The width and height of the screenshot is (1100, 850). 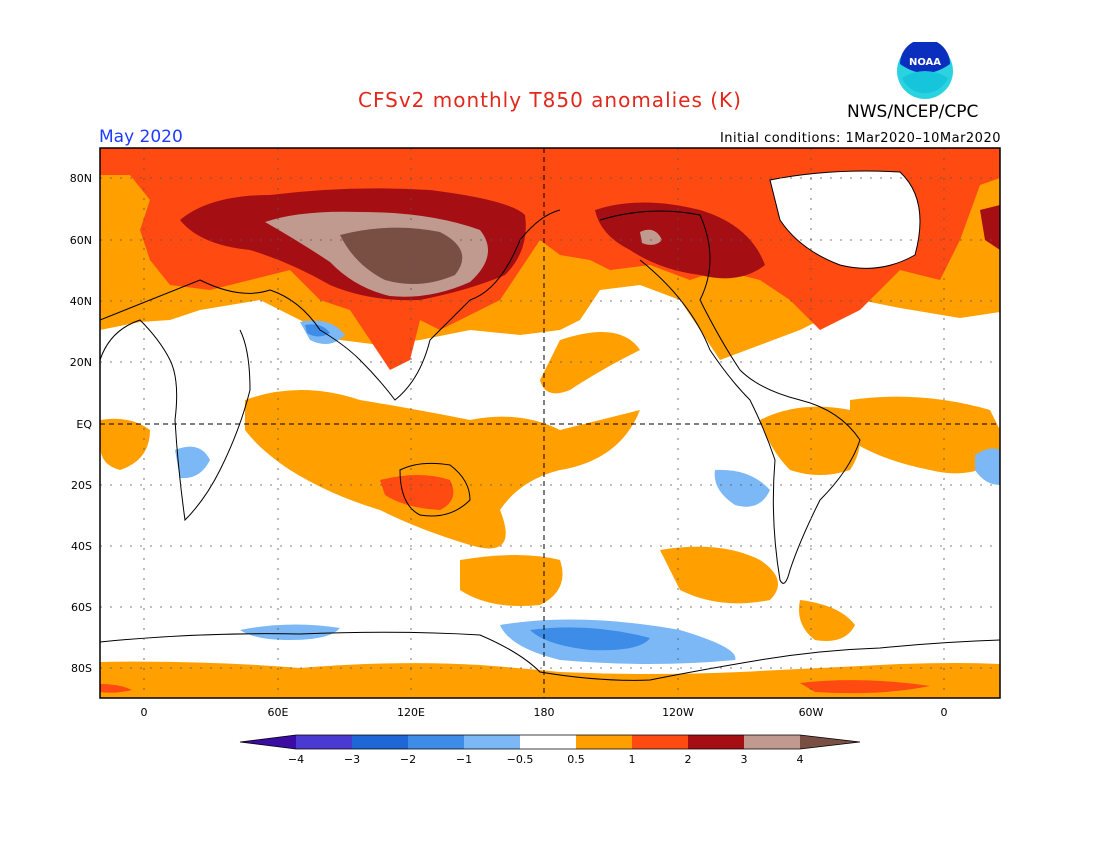 What do you see at coordinates (411, 712) in the screenshot?
I see `lon-label: 120E` at bounding box center [411, 712].